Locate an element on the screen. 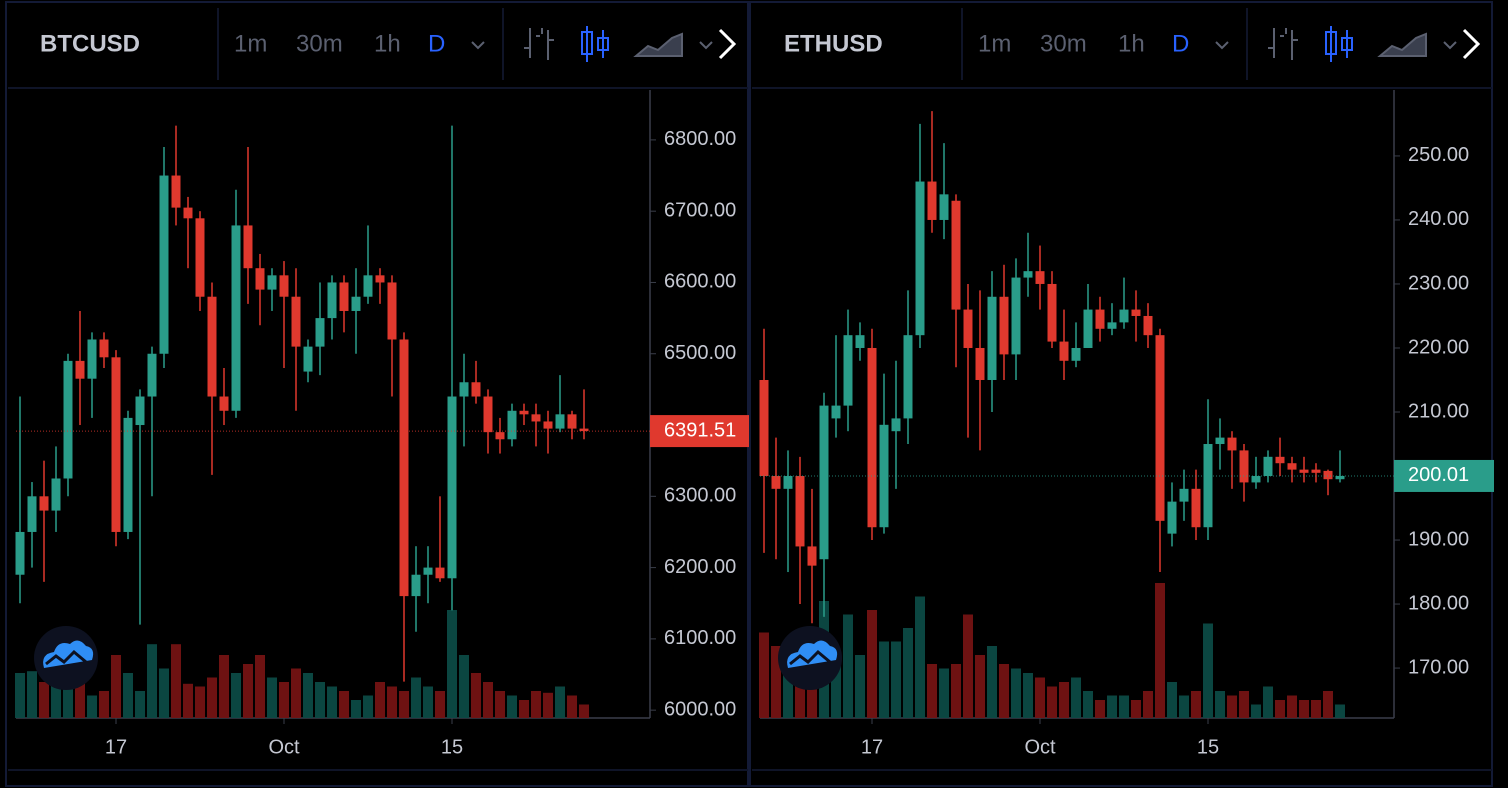 Image resolution: width=1508 pixels, height=788 pixels. y-tick-label: 6500.00 is located at coordinates (700, 353).